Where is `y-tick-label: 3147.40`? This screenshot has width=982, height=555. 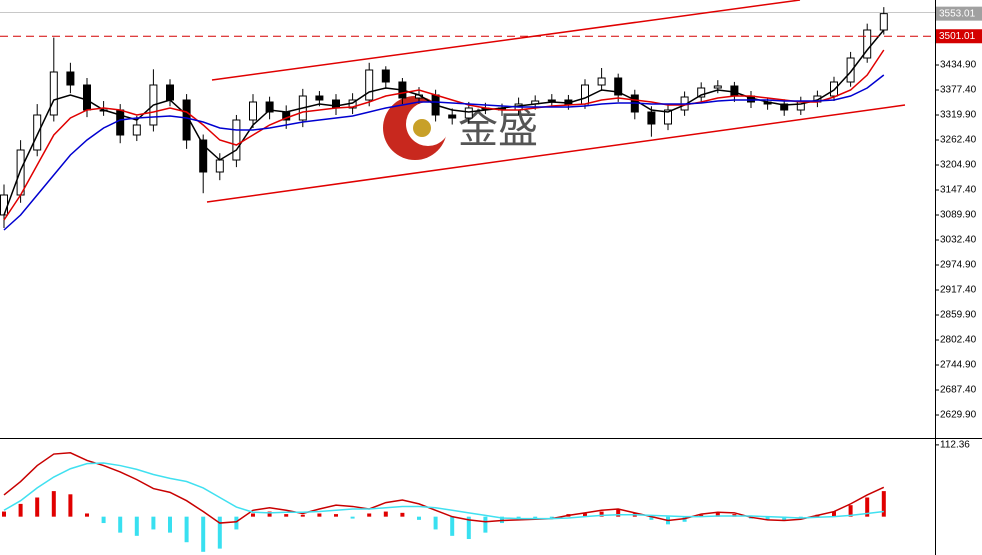
y-tick-label: 3147.40 is located at coordinates (958, 190).